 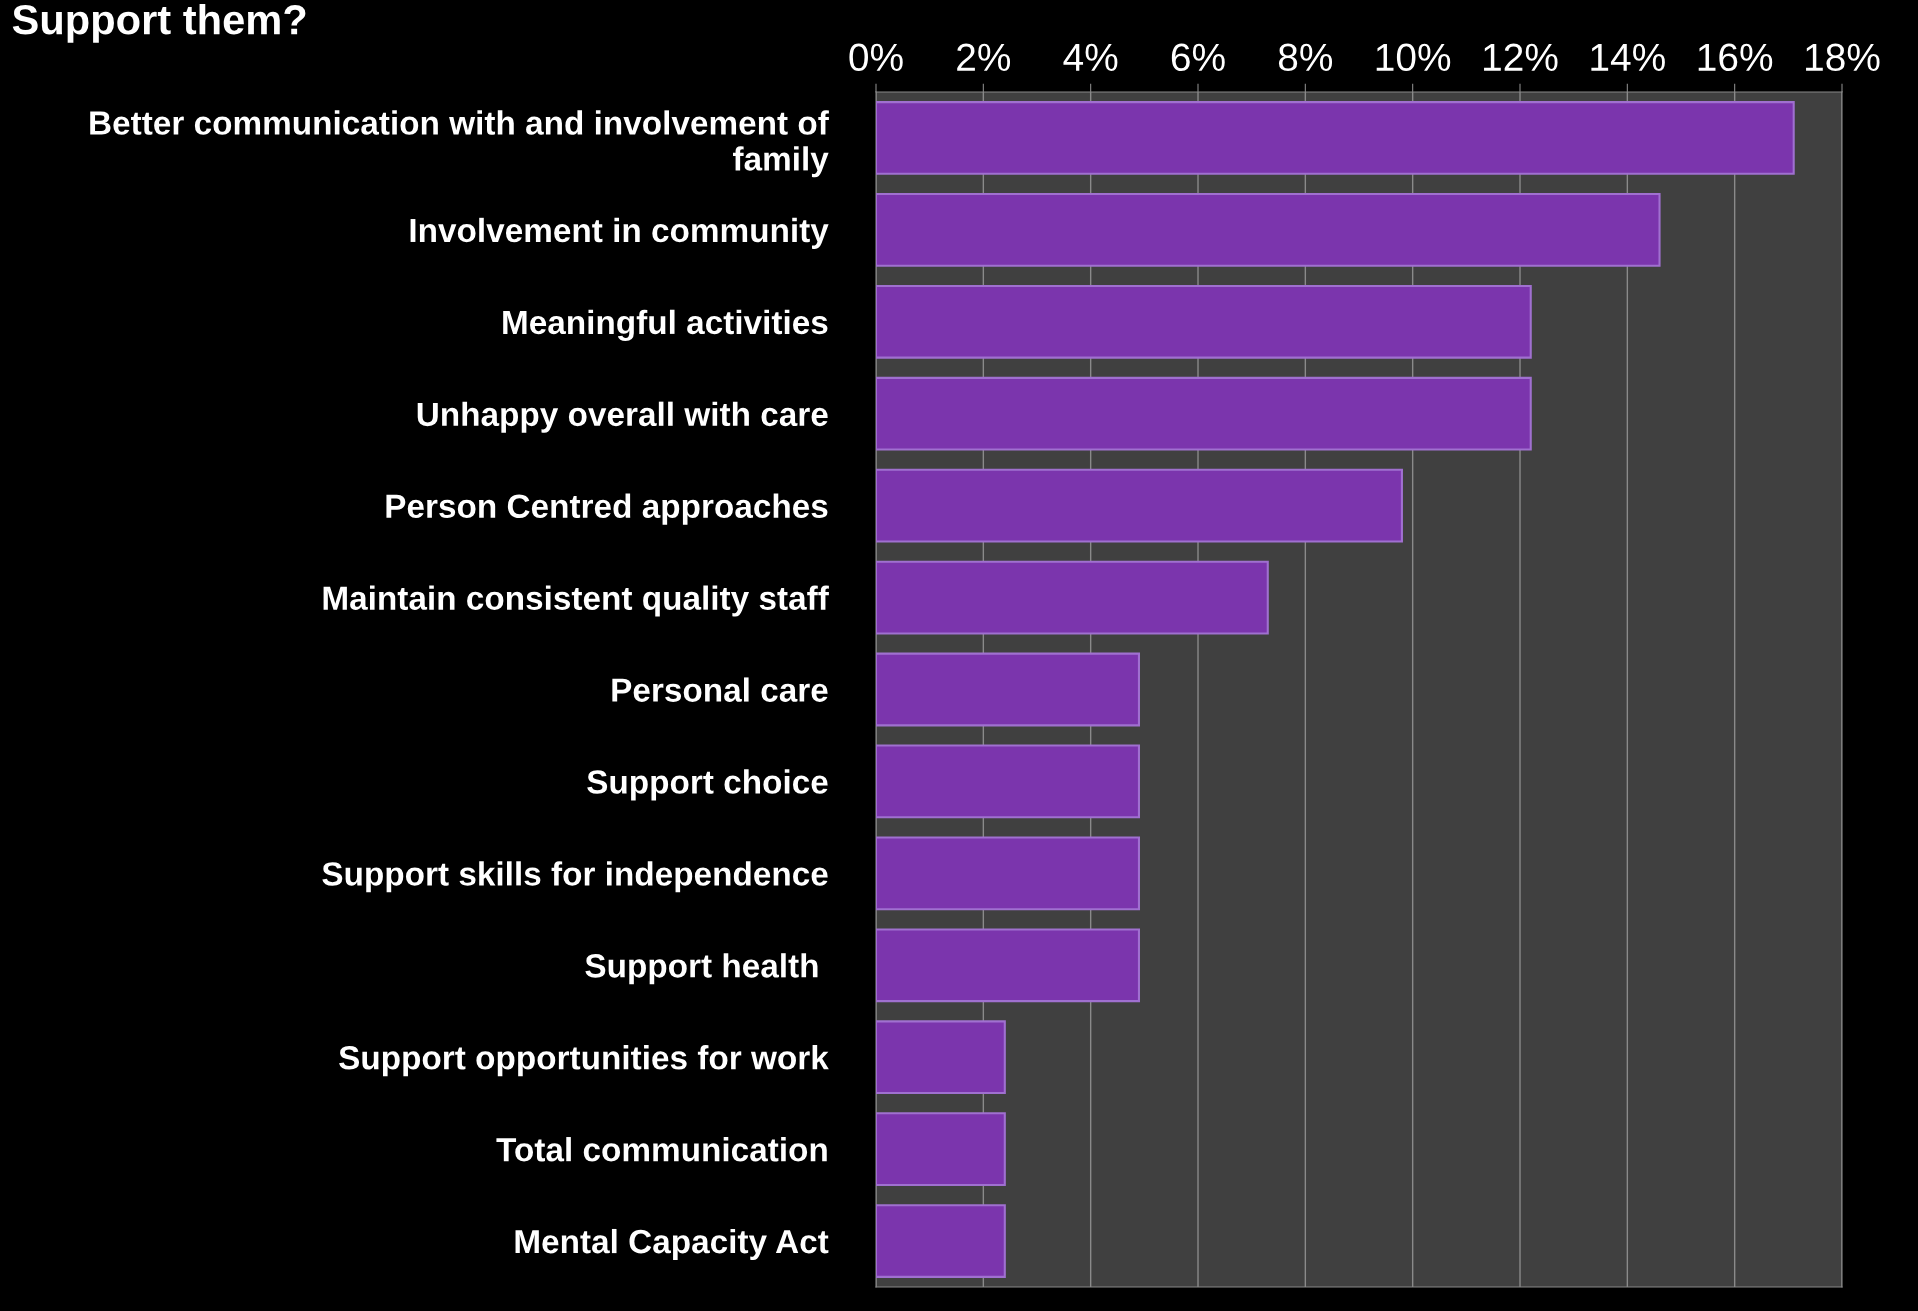 I want to click on x-tick-label: 0%, so click(x=876, y=57).